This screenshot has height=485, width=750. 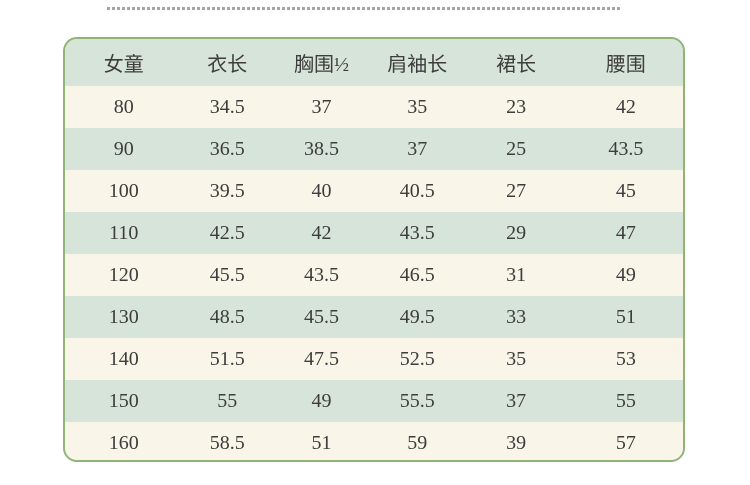 What do you see at coordinates (124, 232) in the screenshot?
I see `table-cell: 110` at bounding box center [124, 232].